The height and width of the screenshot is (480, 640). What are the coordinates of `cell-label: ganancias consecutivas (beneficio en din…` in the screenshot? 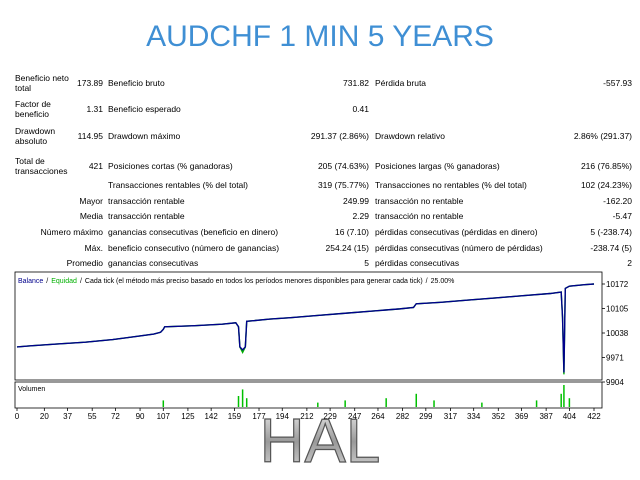 It's located at (193, 232).